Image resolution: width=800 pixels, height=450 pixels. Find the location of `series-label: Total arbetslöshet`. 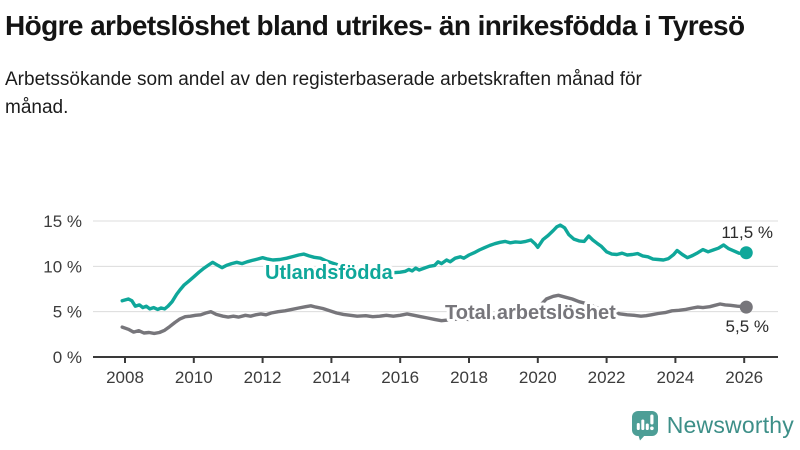

series-label: Total arbetslöshet is located at coordinates (530, 313).